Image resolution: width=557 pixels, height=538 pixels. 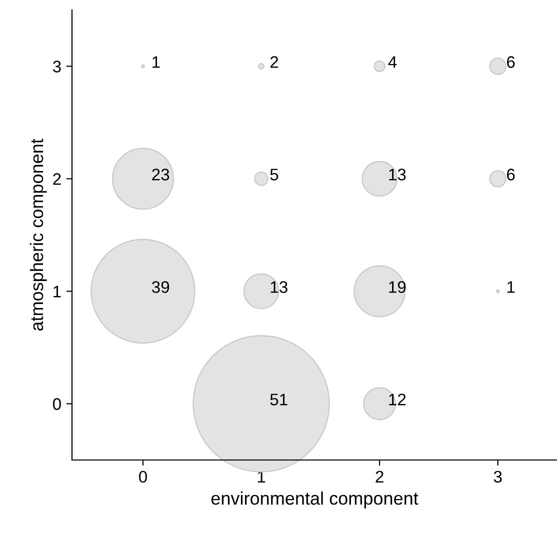 I want to click on y-tick-label: 2, so click(x=57, y=179).